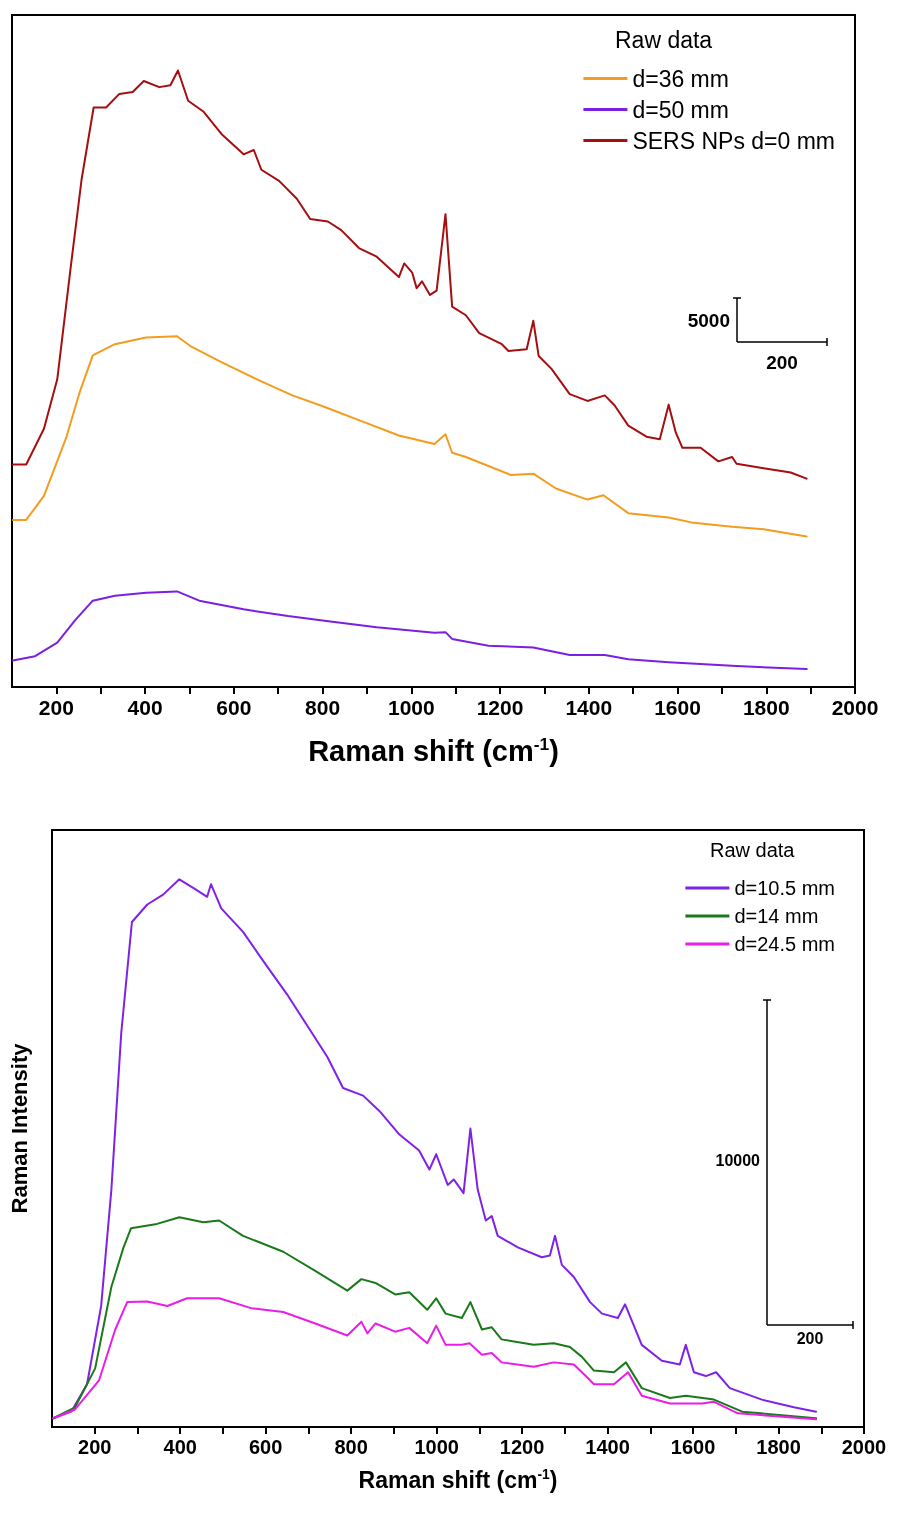 The height and width of the screenshot is (1524, 900). I want to click on legend-label: d=36 mm, so click(680, 78).